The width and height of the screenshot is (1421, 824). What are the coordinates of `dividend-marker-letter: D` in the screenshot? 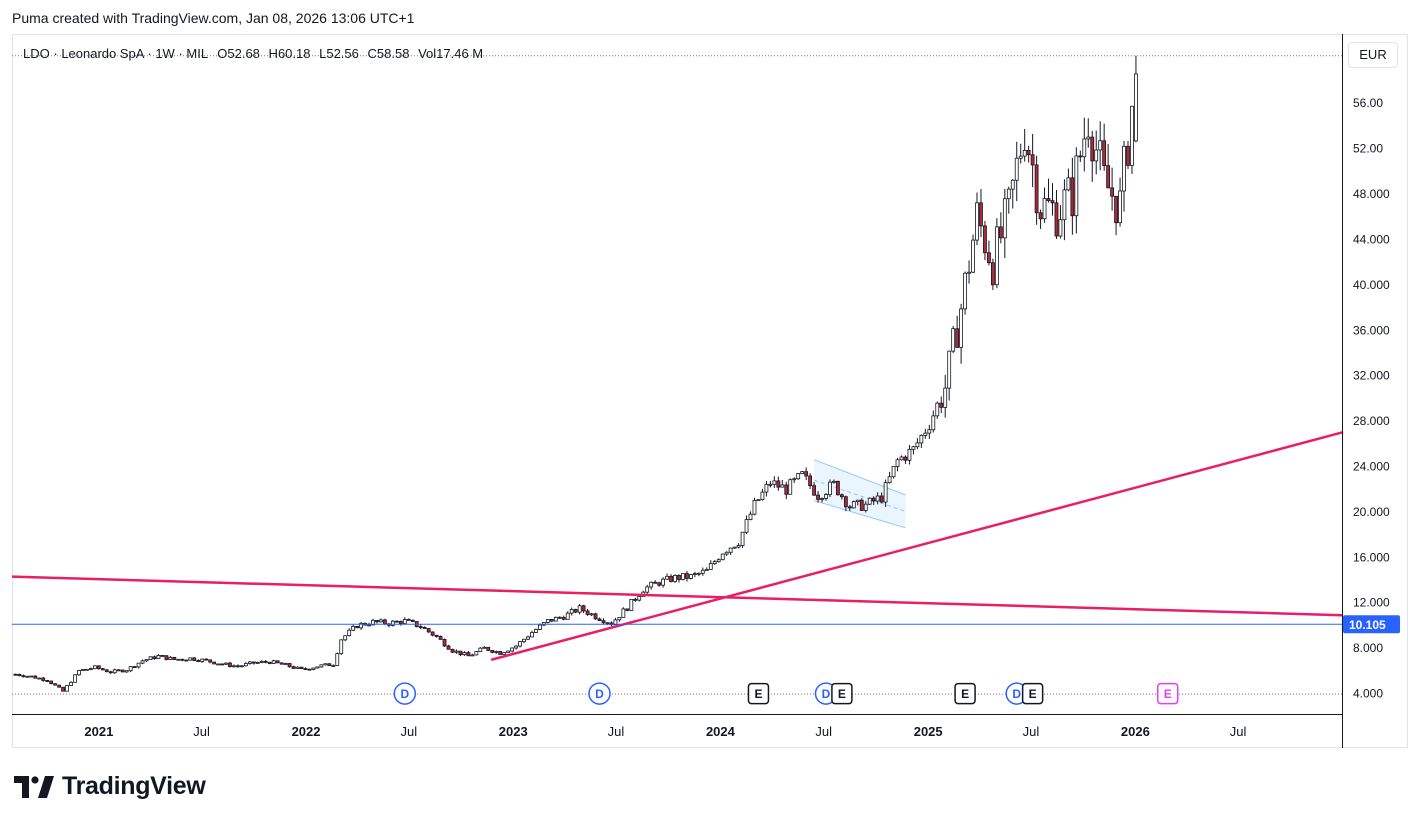 It's located at (599, 694).